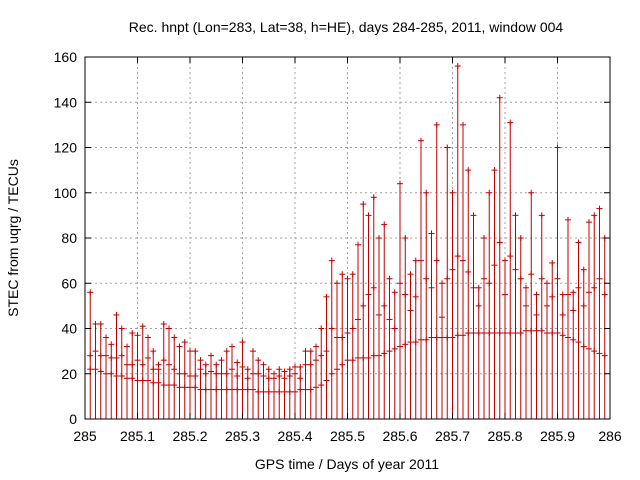  I want to click on x-tick-label: 285.2, so click(189, 436).